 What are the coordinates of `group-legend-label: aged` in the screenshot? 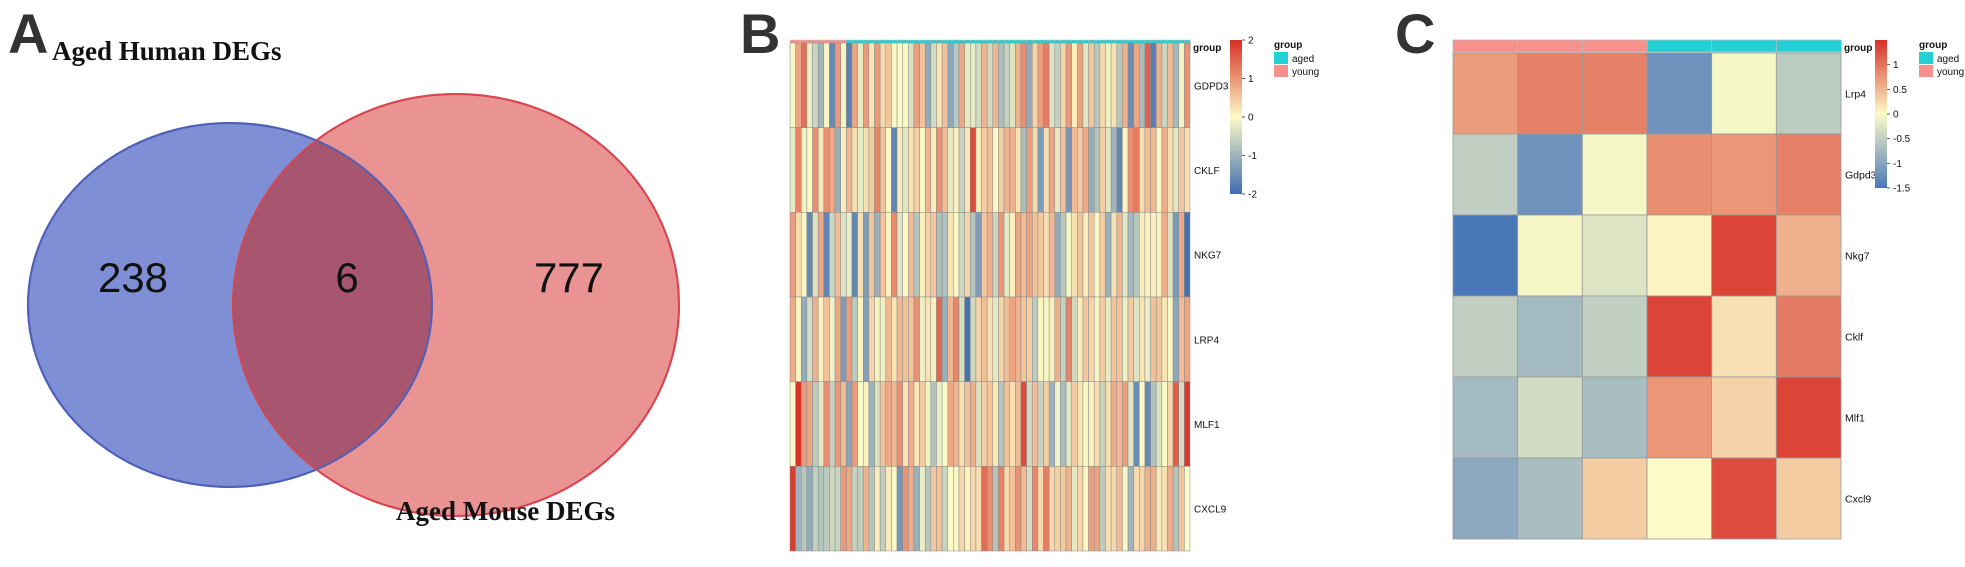 It's located at (1948, 59).